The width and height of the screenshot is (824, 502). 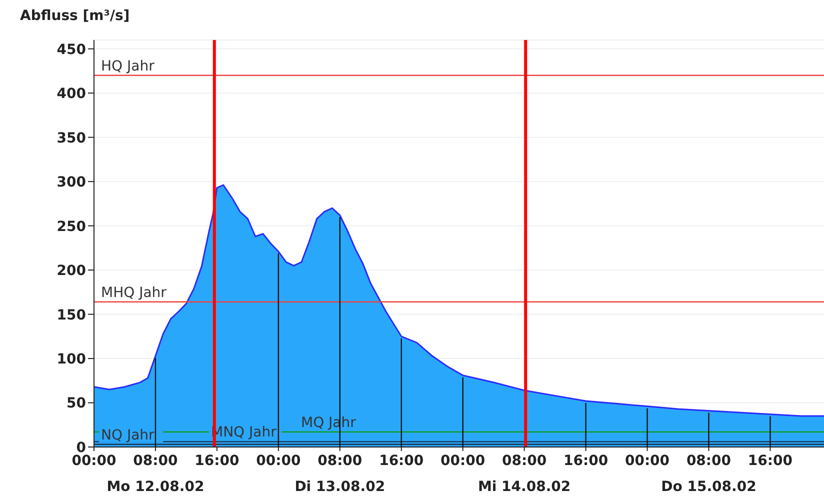 What do you see at coordinates (75, 16) in the screenshot?
I see `y-axis-title: Abfluss [m³/s]` at bounding box center [75, 16].